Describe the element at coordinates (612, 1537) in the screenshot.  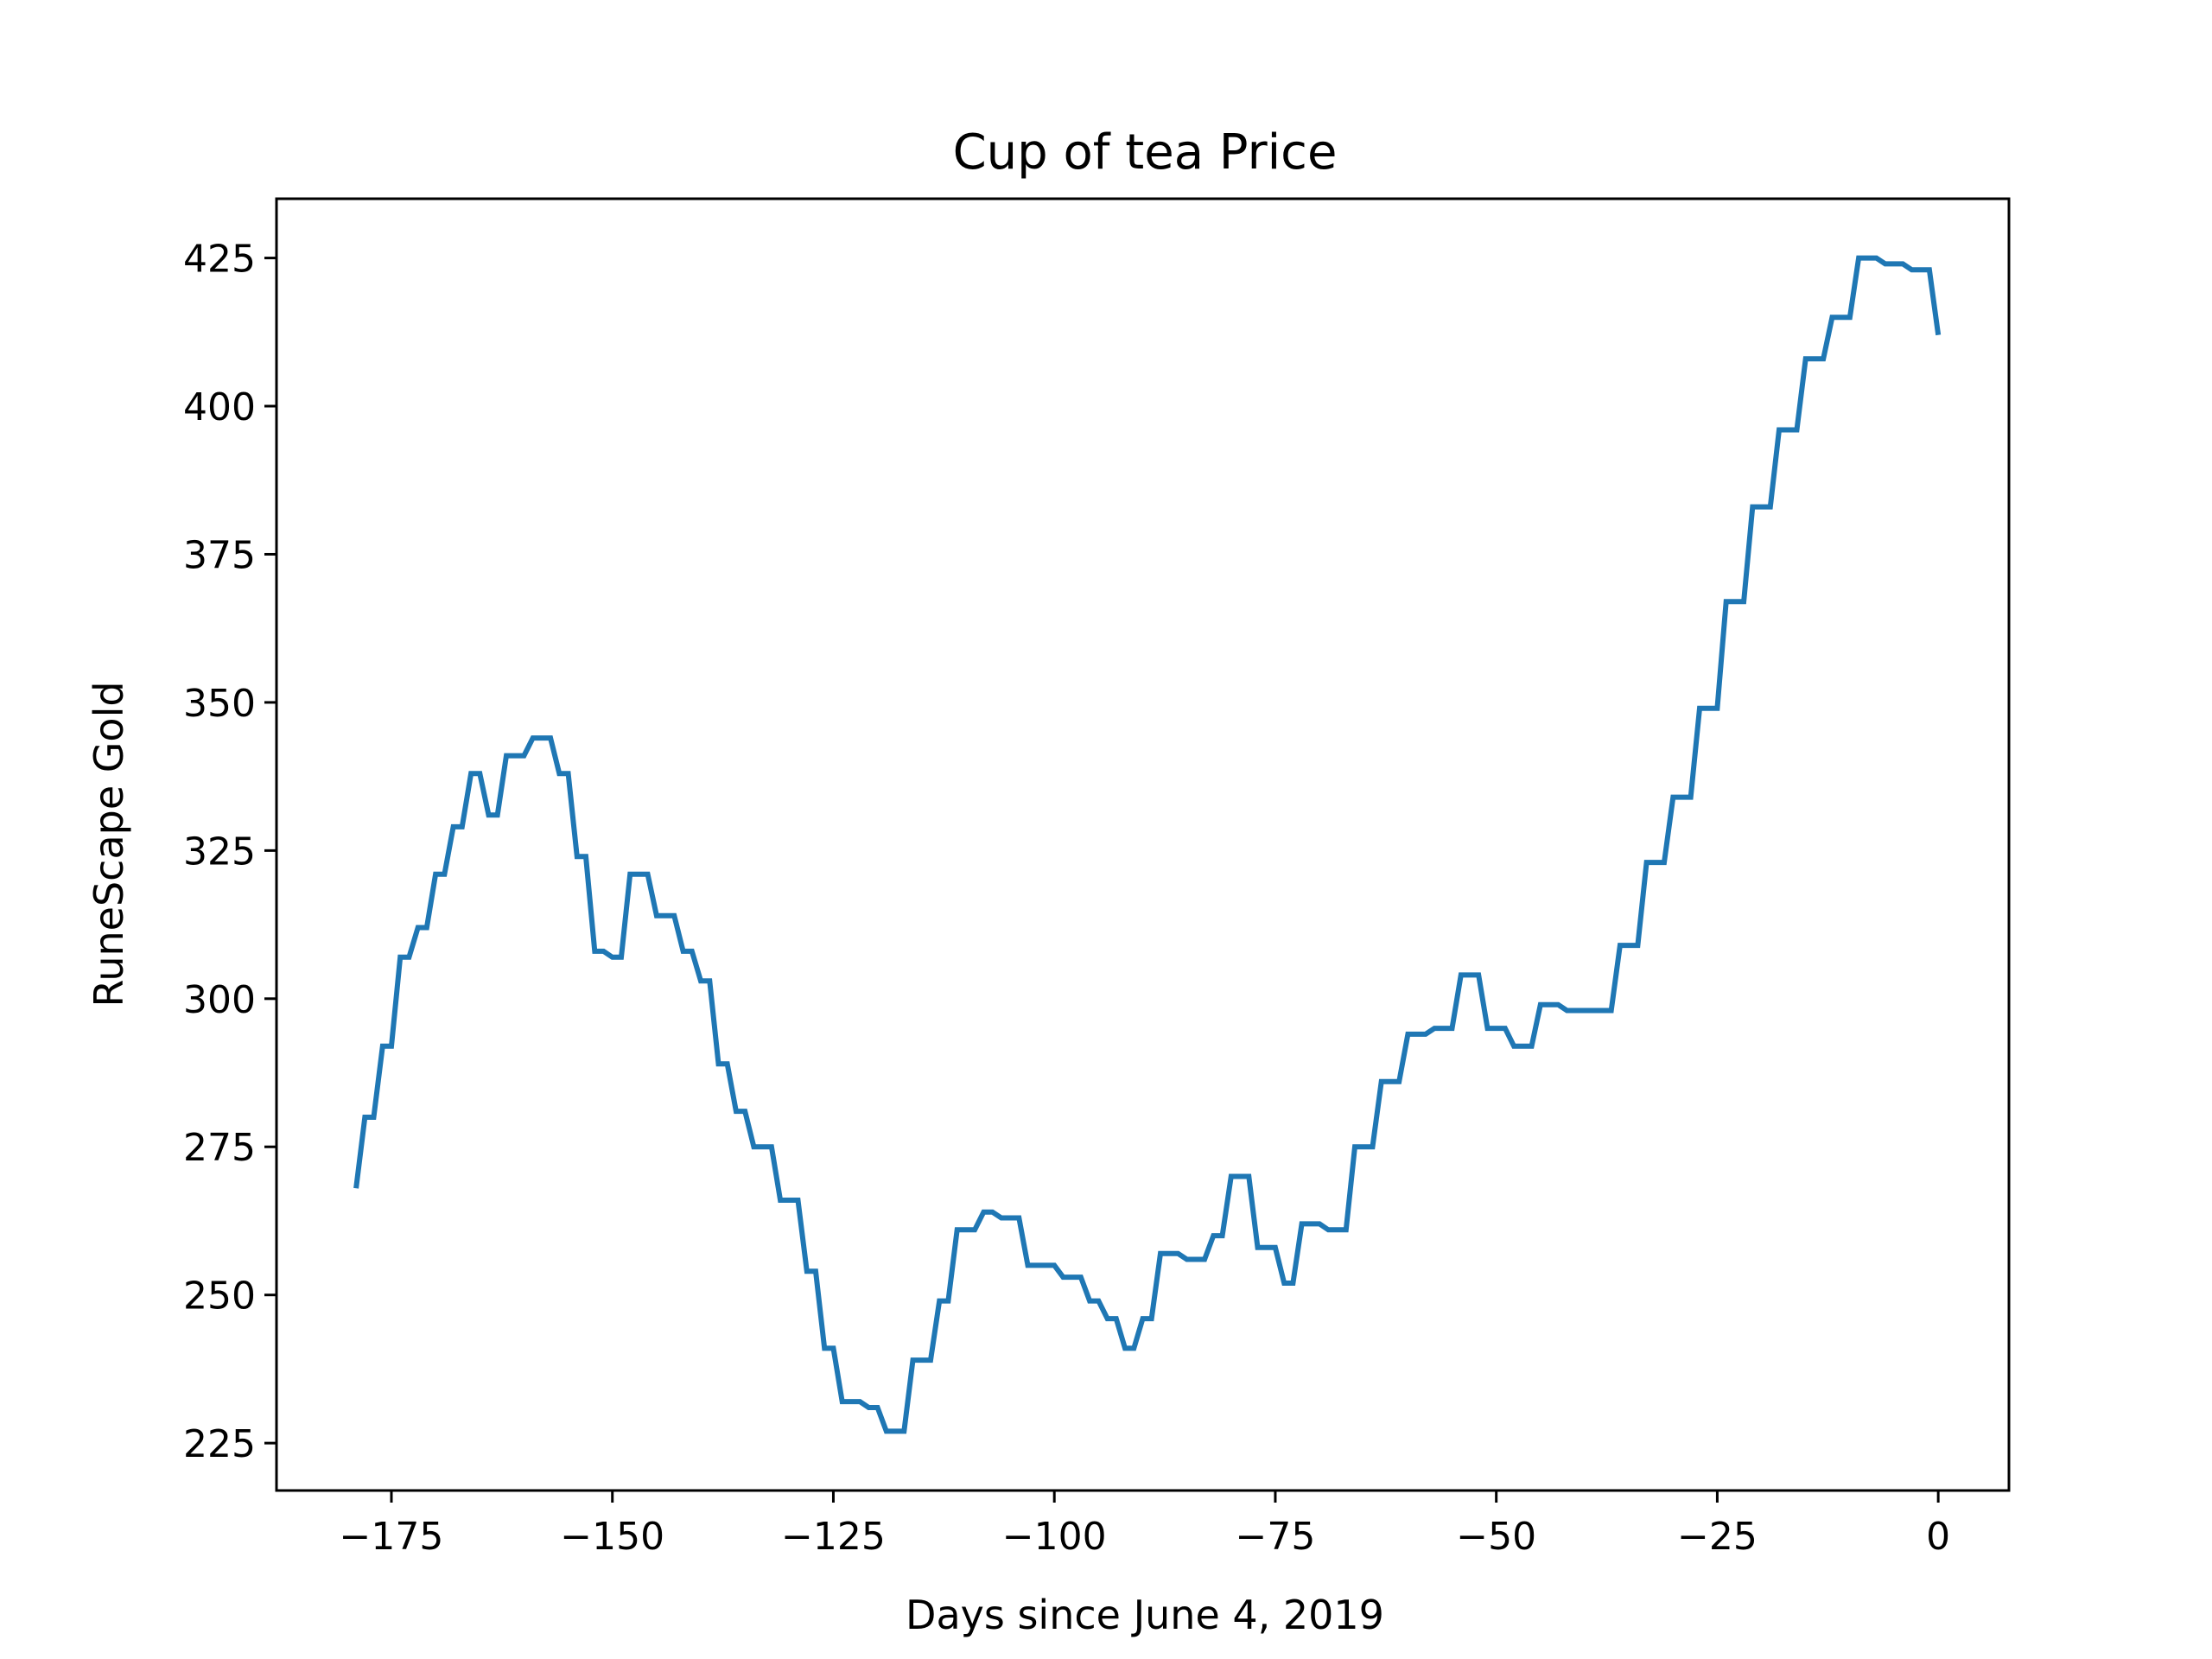
I see `x-tick-label: −150` at that location.